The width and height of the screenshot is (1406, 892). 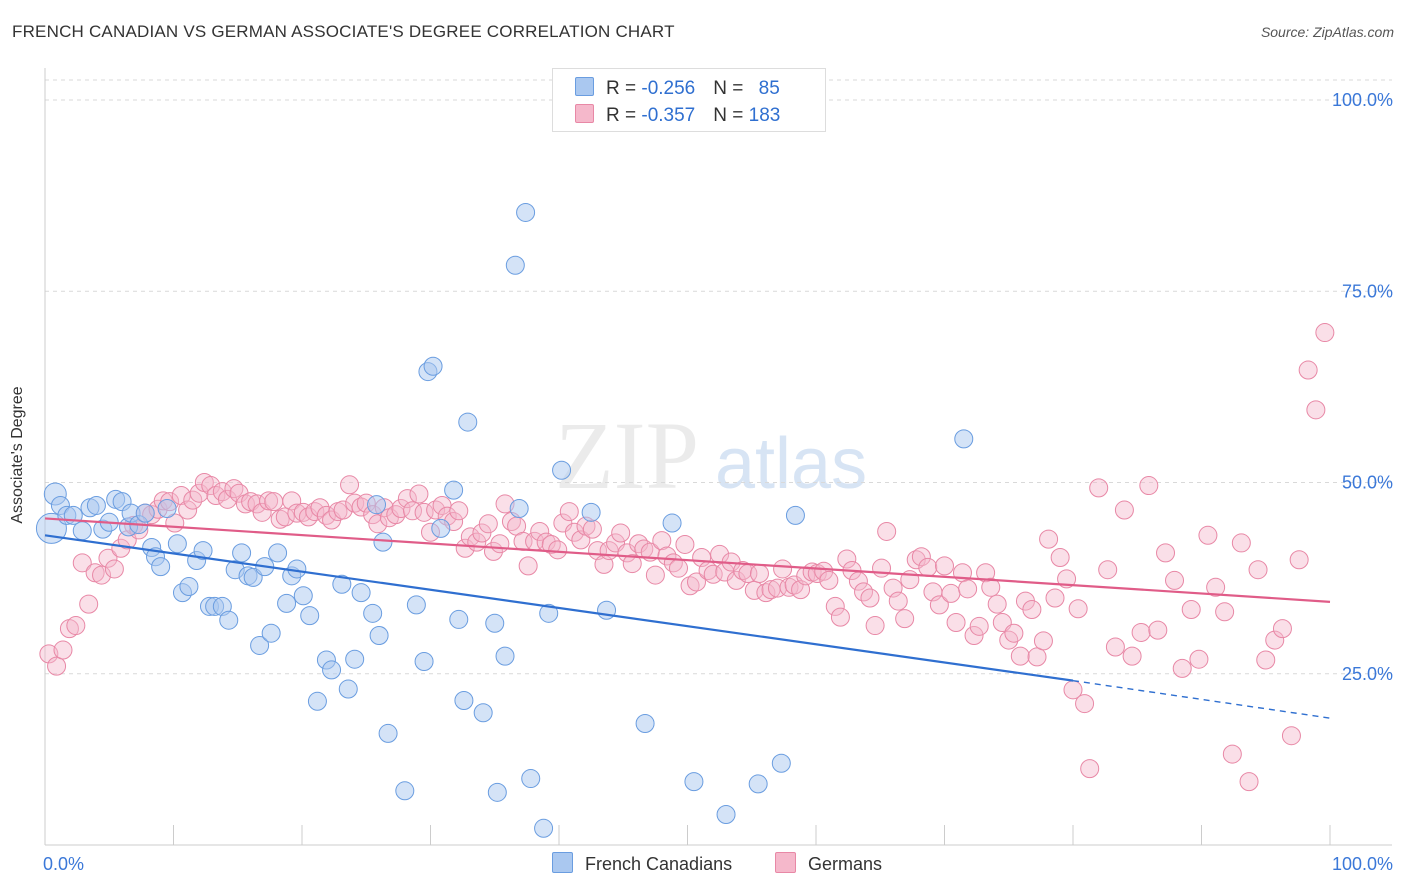 What do you see at coordinates (731, 88) in the screenshot?
I see `legend-n-label: N =` at bounding box center [731, 88].